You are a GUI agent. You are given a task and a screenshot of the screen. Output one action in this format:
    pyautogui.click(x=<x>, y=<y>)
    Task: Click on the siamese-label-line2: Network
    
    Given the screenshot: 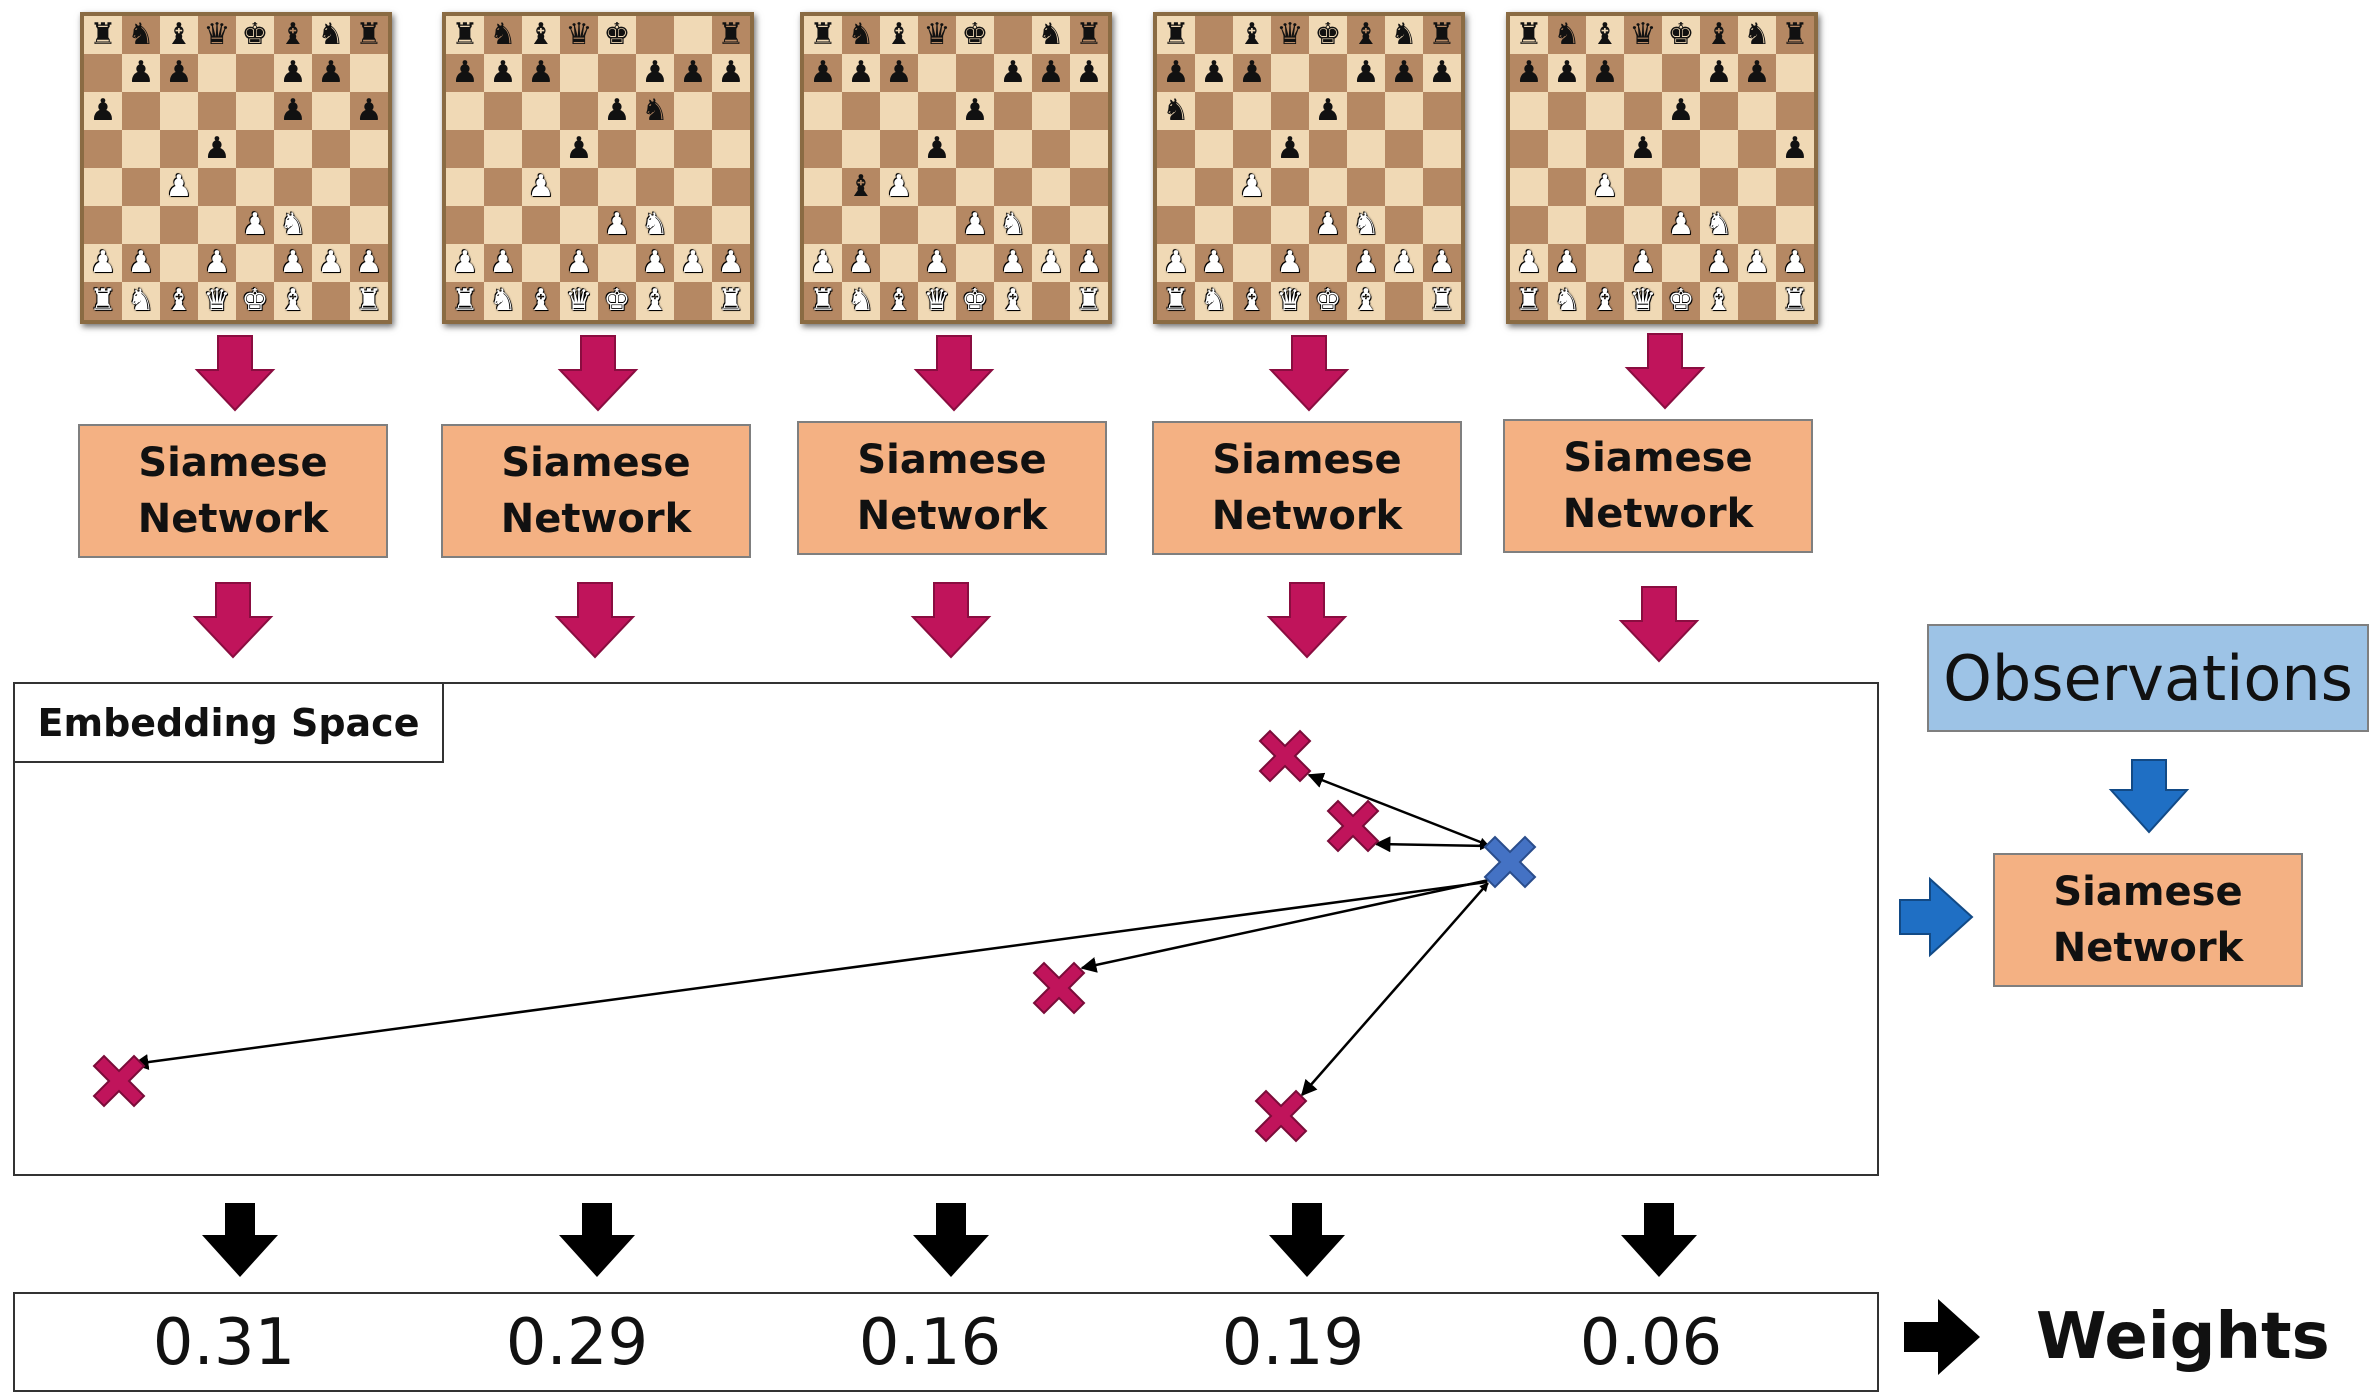 What is the action you would take?
    pyautogui.click(x=1658, y=514)
    